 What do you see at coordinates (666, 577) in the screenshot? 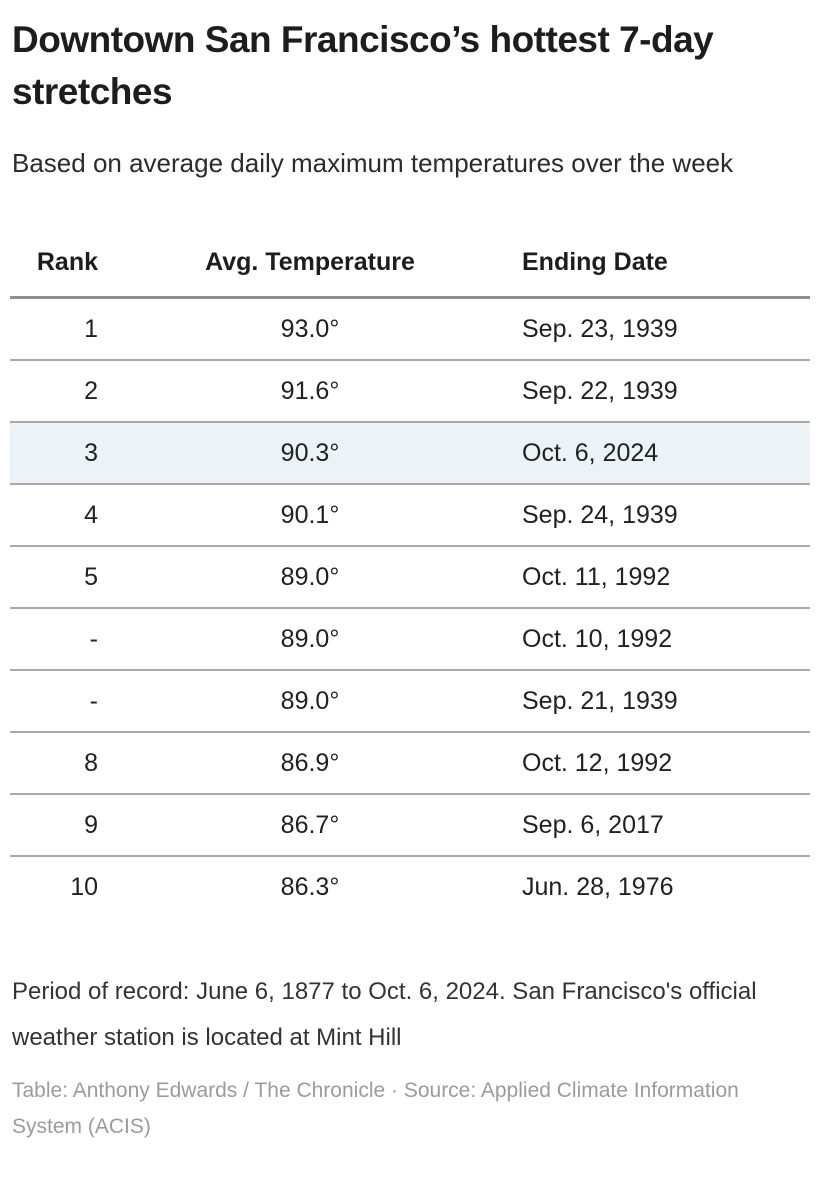
I see `cell-date: Oct. 11, 1992` at bounding box center [666, 577].